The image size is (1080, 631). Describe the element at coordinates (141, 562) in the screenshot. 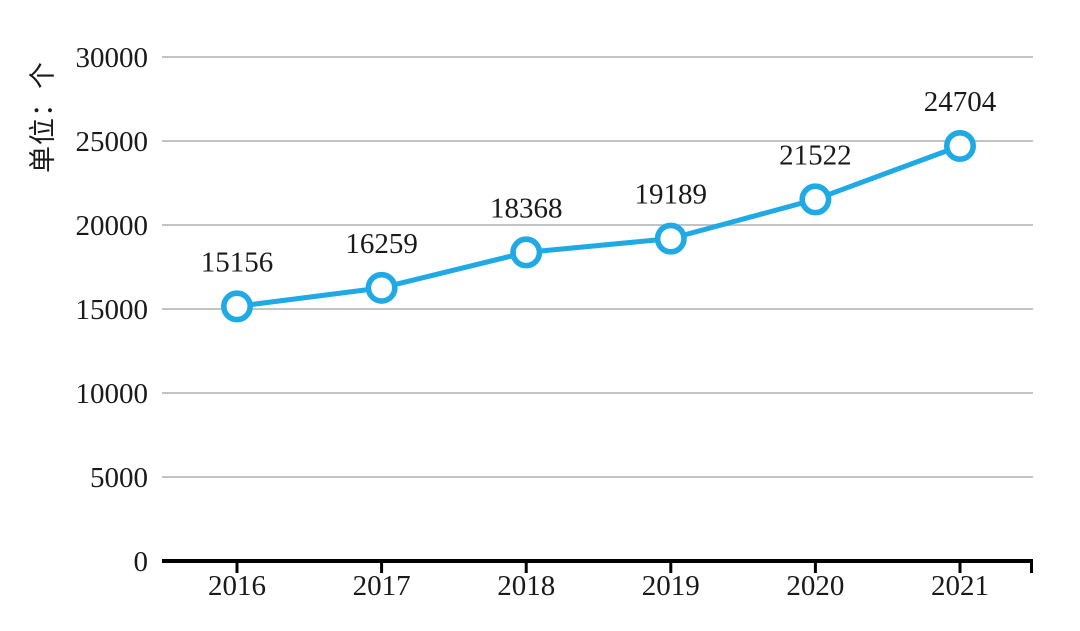

I see `y-tick-label: 0` at that location.